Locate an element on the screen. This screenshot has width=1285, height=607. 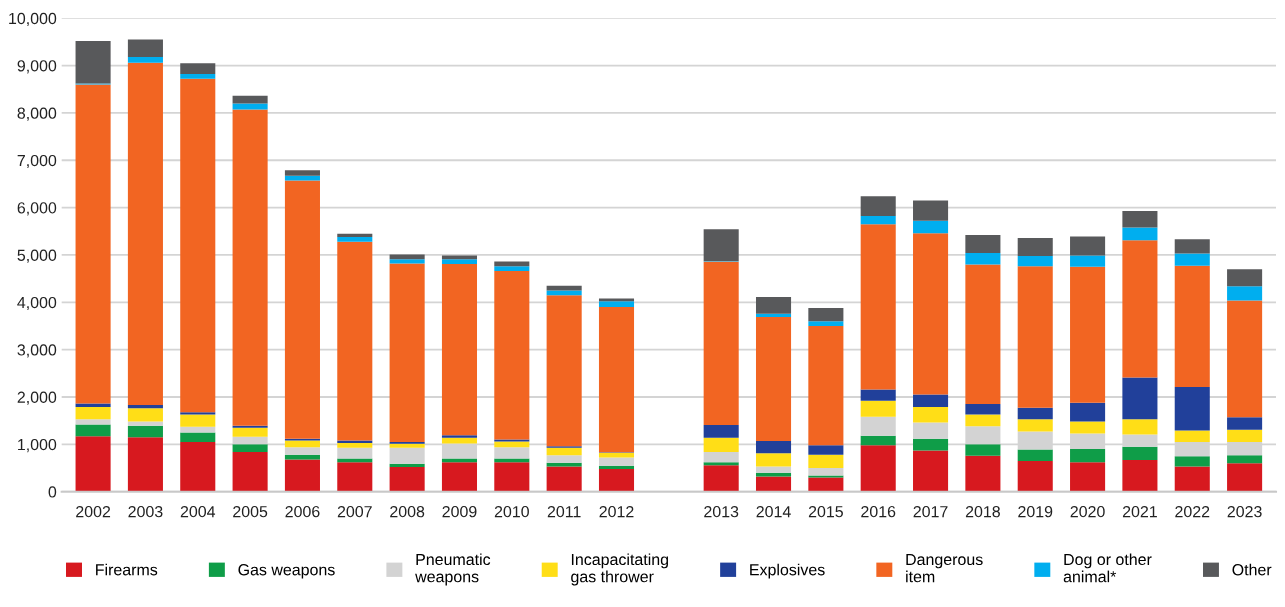
y-tick-label: 9,000 is located at coordinates (37, 67).